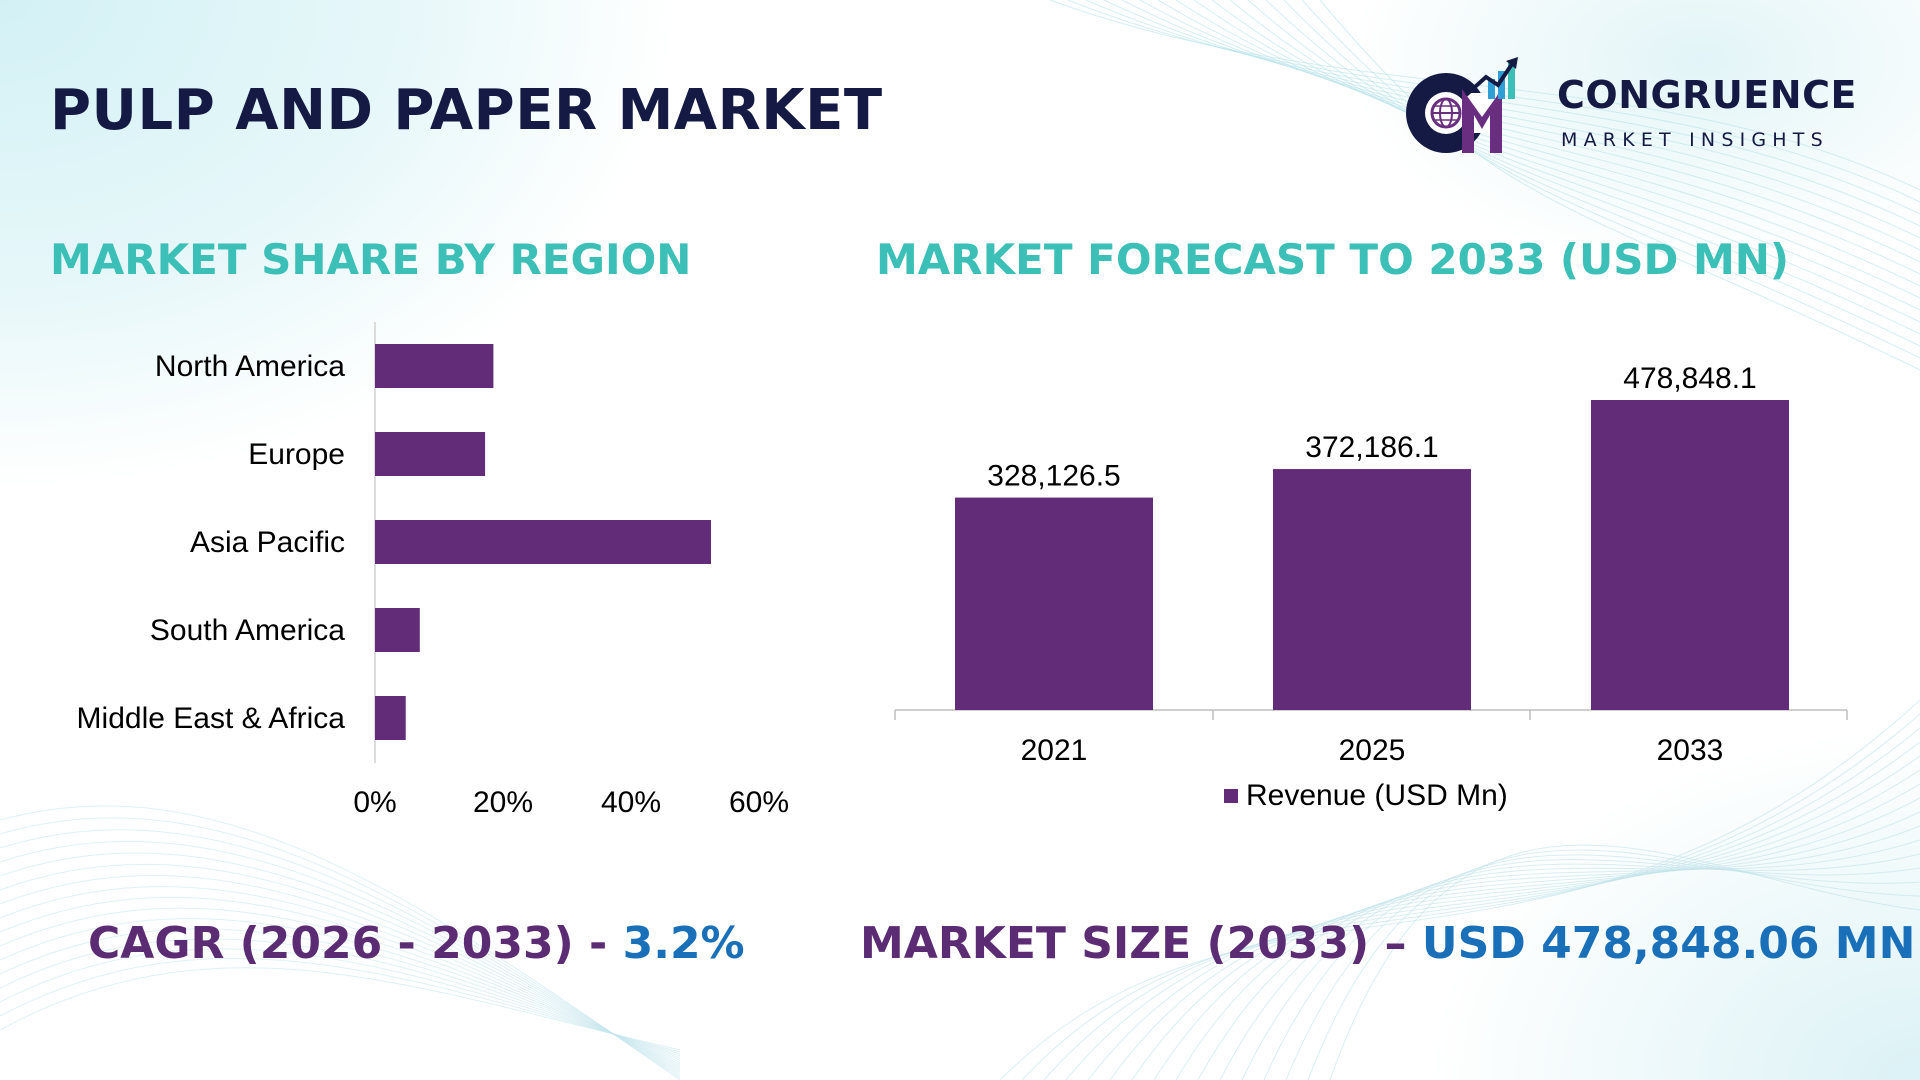 The width and height of the screenshot is (1920, 1080). Describe the element at coordinates (1668, 943) in the screenshot. I see `market-size-value: USD 478,848.06 MN` at that location.